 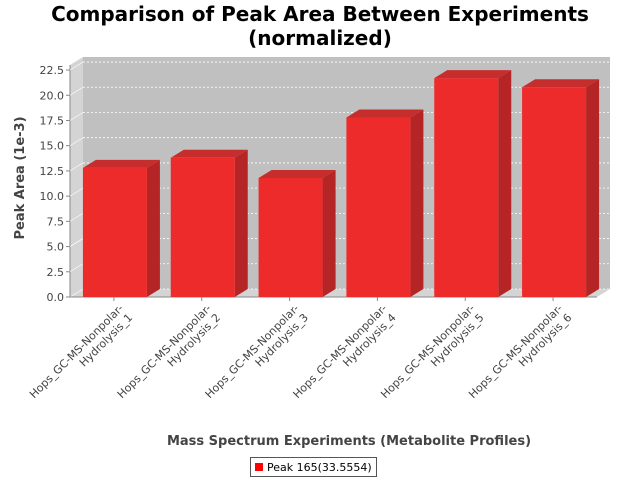 What do you see at coordinates (52, 196) in the screenshot?
I see `y-tick-label: 10.0` at bounding box center [52, 196].